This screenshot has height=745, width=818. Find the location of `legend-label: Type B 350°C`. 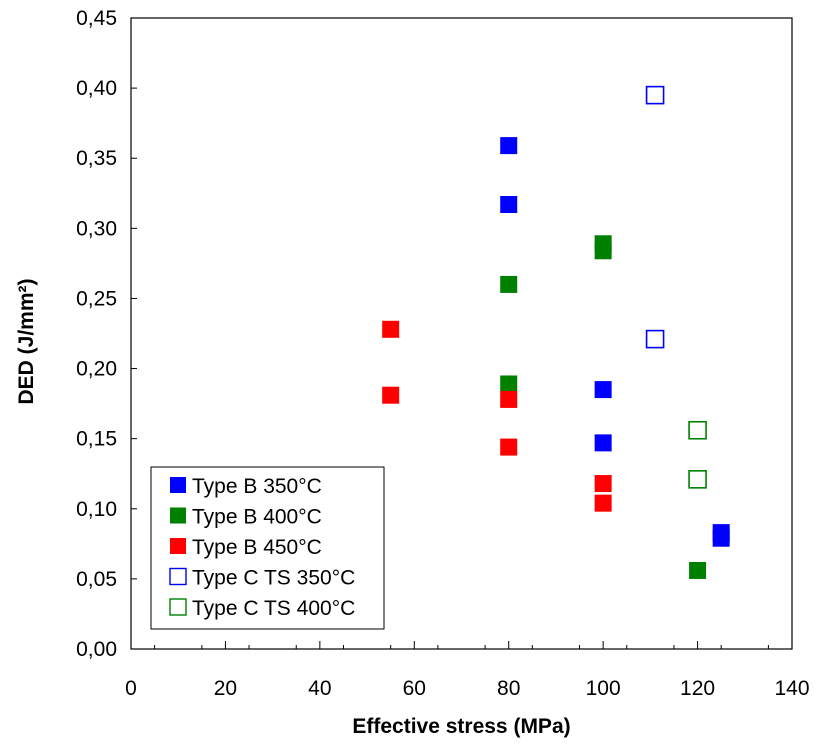

legend-label: Type B 350°C is located at coordinates (257, 486).